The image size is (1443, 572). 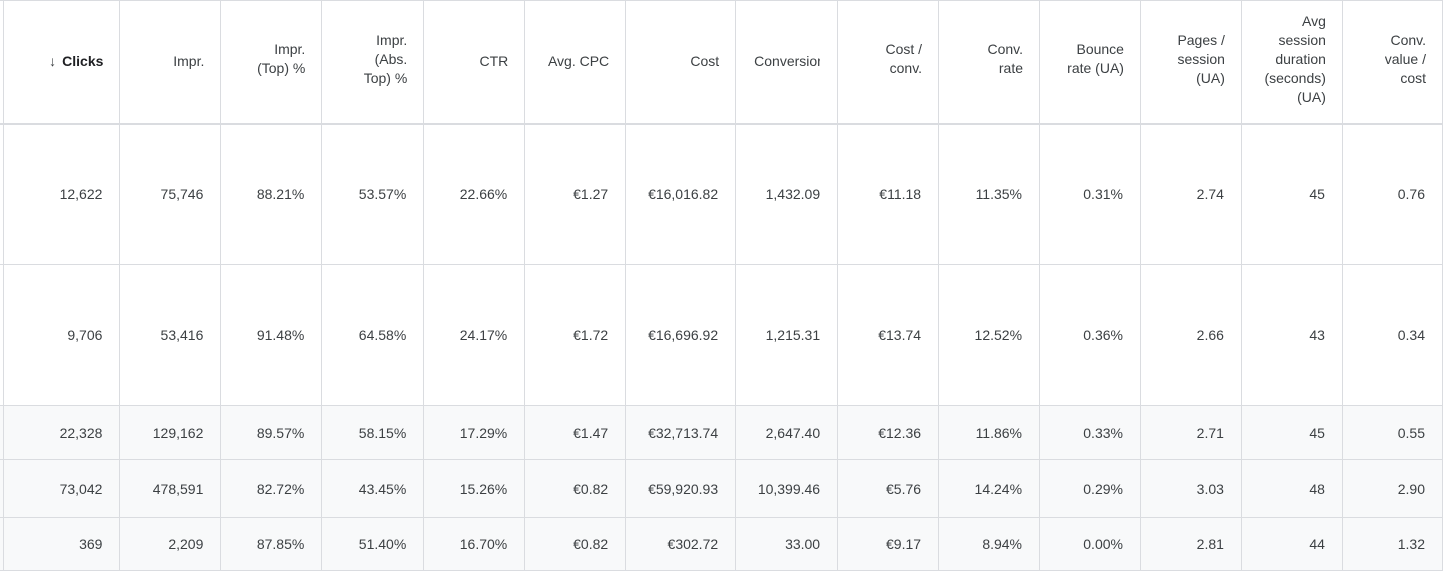 What do you see at coordinates (170, 488) in the screenshot?
I see `cell-impr: 478,591` at bounding box center [170, 488].